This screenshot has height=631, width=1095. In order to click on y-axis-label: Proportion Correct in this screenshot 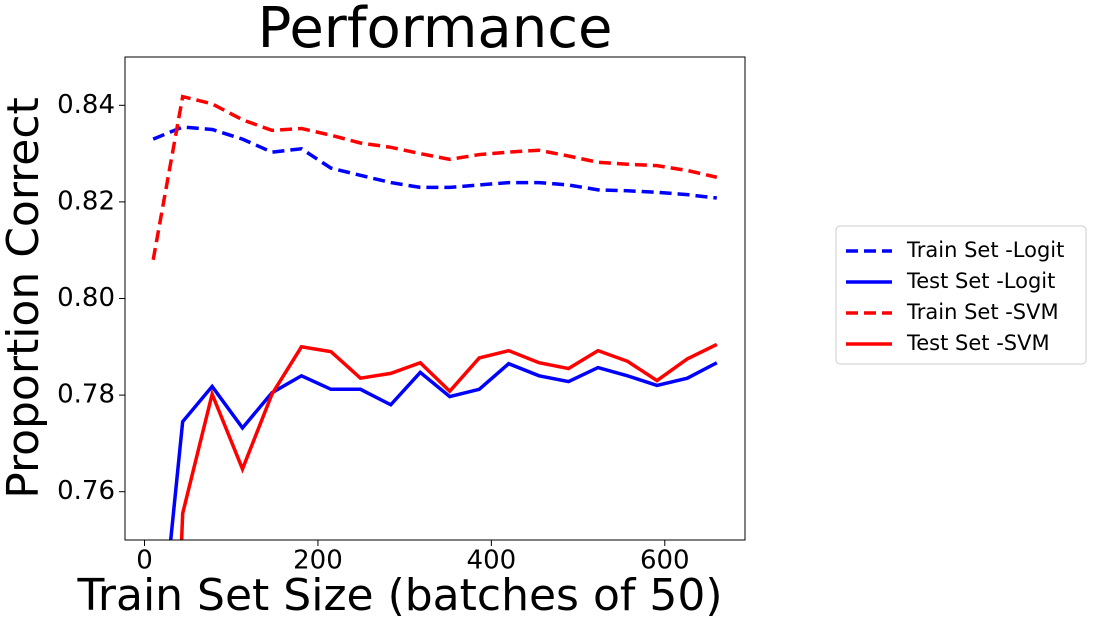, I will do `click(24, 298)`.